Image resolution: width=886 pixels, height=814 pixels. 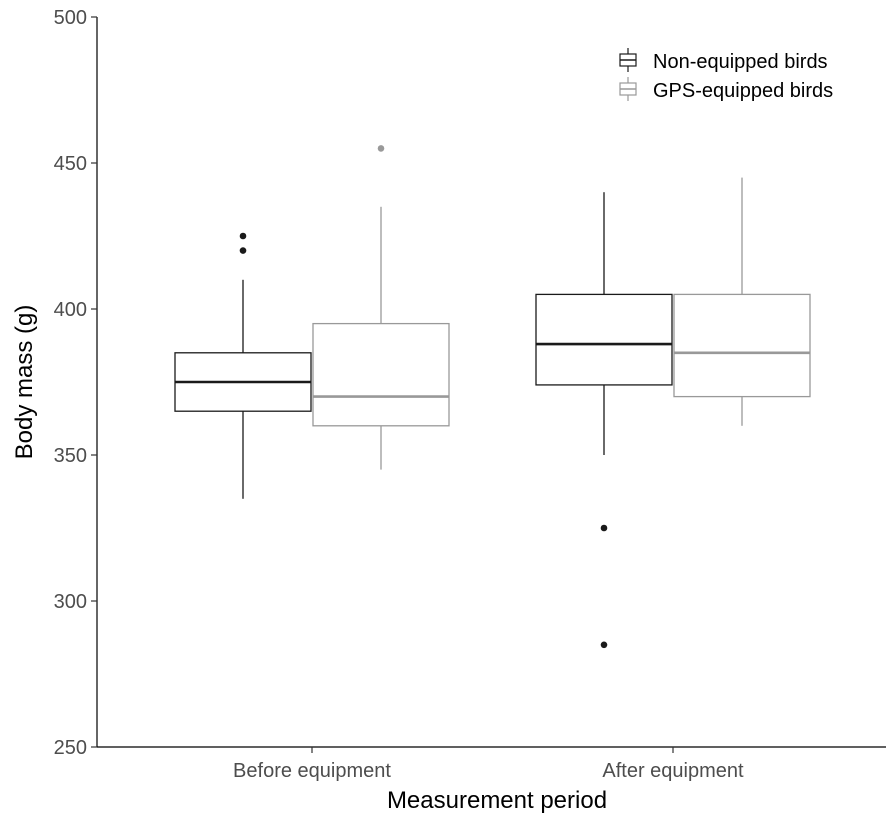 I want to click on y-tick-label: 450, so click(x=70, y=164).